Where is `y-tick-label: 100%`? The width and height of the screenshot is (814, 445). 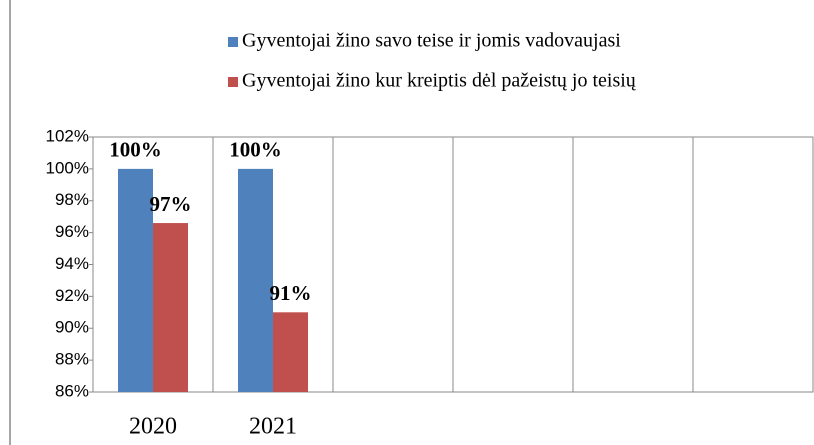 y-tick-label: 100% is located at coordinates (67, 167).